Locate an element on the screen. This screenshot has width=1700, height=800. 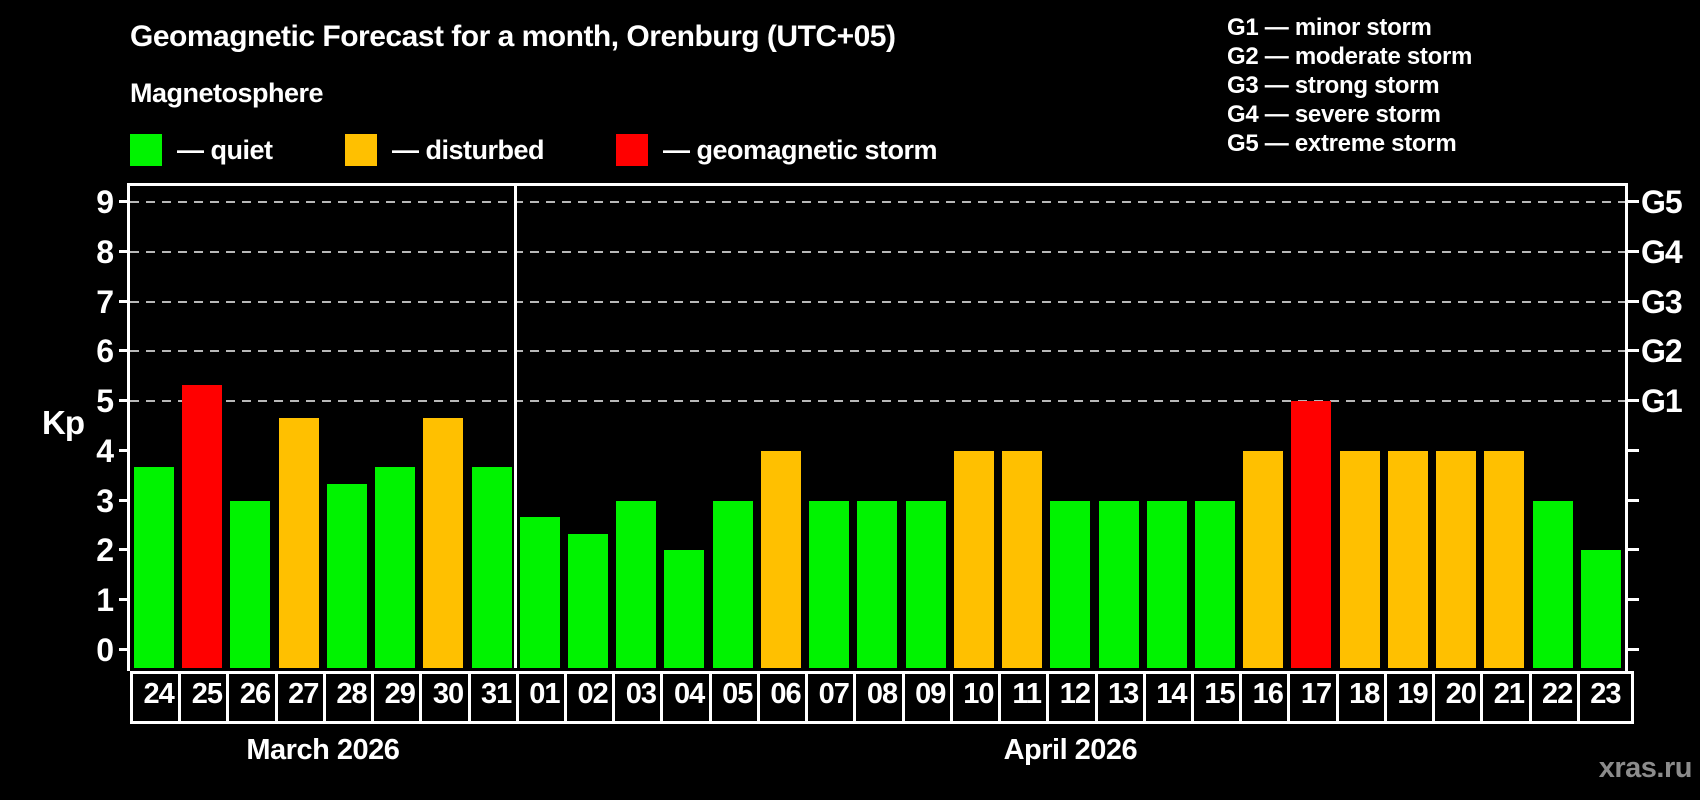
gridline-kp7 is located at coordinates (877, 301).